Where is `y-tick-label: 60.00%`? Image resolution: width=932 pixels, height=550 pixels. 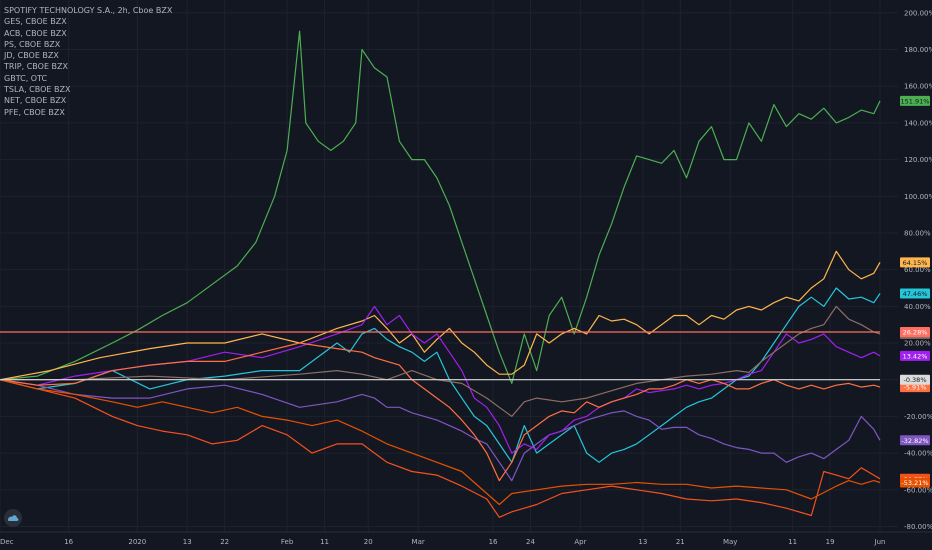
y-tick-label: 60.00% is located at coordinates (917, 270).